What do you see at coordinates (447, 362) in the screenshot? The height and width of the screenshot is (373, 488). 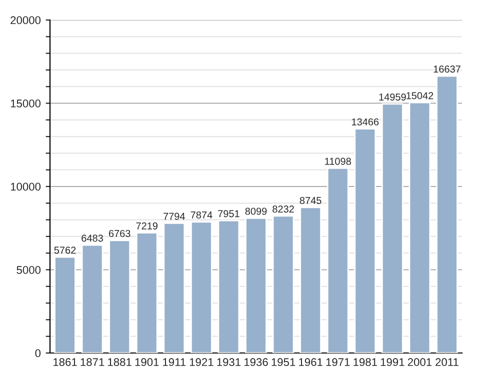 I see `x-tick-label: 2011` at bounding box center [447, 362].